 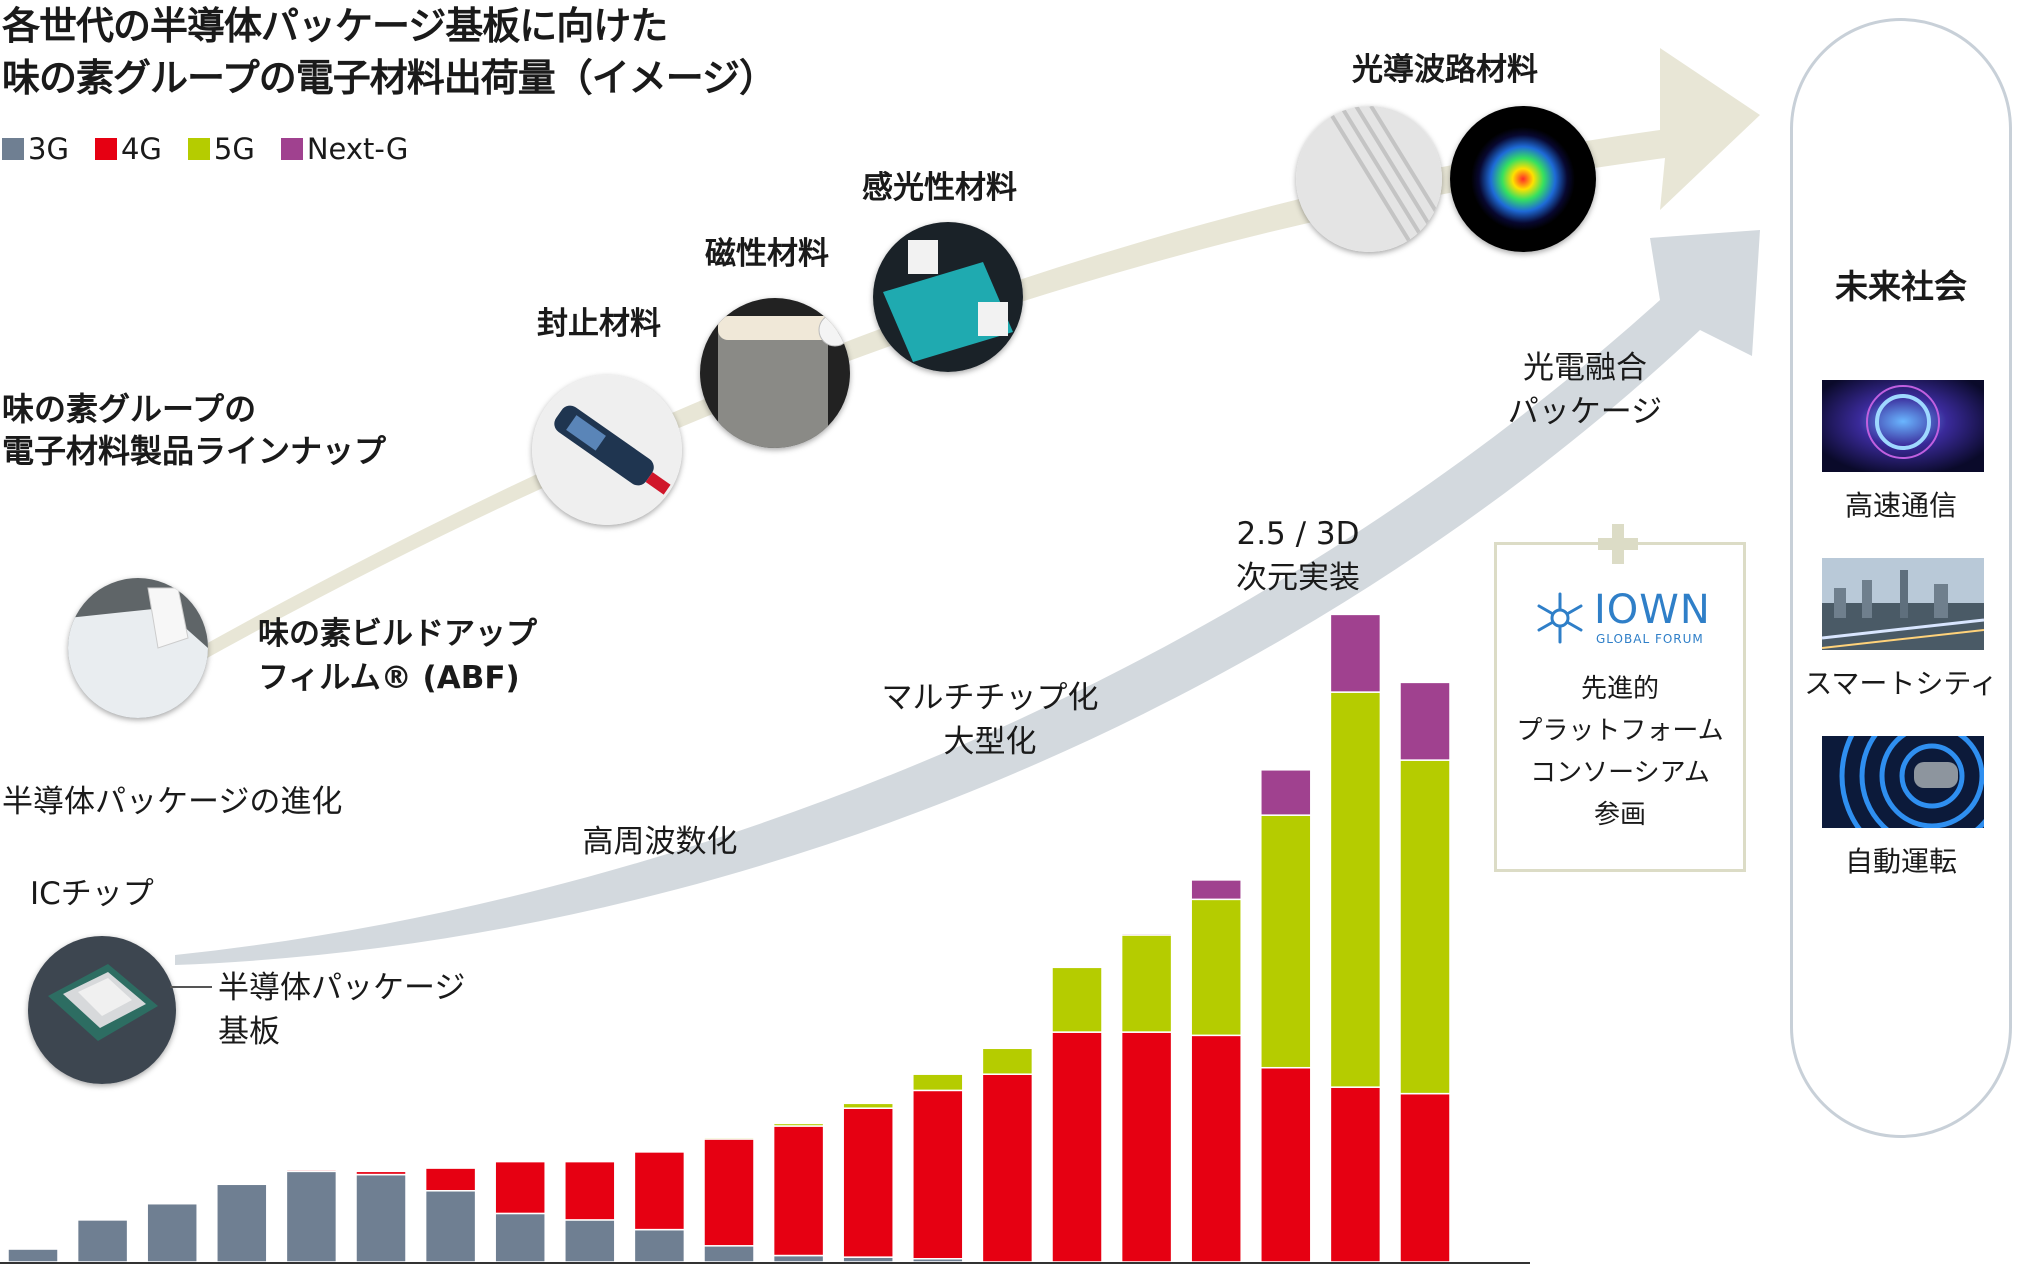 What do you see at coordinates (341, 1010) in the screenshot?
I see `substrate-label: 半導体パッケージ 基板` at bounding box center [341, 1010].